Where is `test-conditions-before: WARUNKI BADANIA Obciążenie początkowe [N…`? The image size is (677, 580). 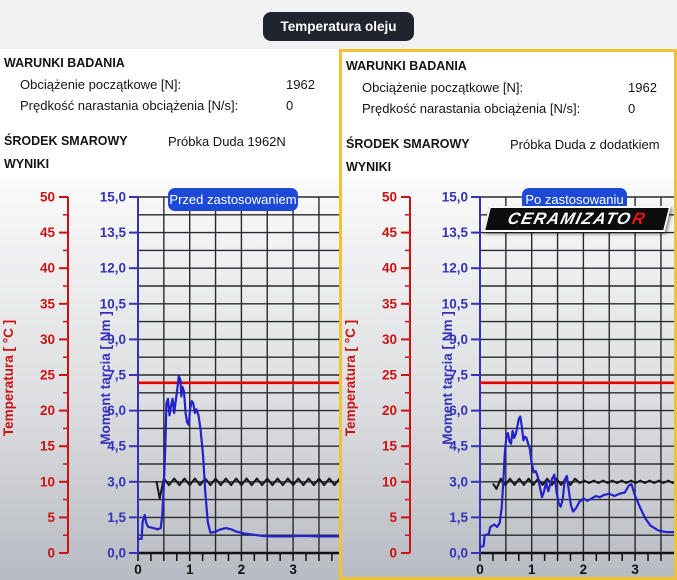 test-conditions-before: WARUNKI BADANIA Obciążenie początkowe [N… is located at coordinates (169, 113).